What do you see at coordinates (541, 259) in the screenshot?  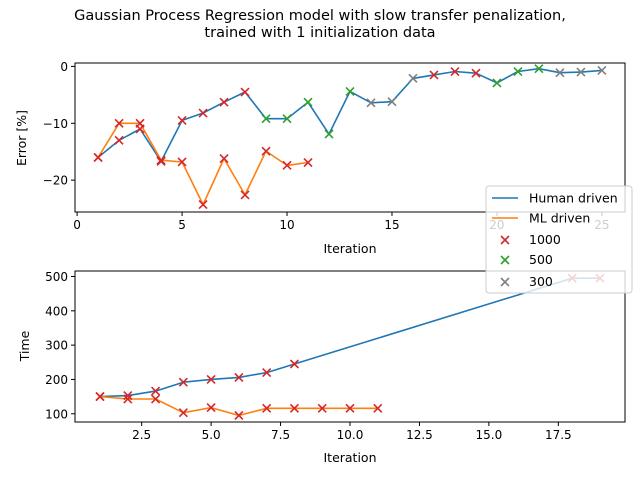 I see `legend-500-label: 500` at bounding box center [541, 259].